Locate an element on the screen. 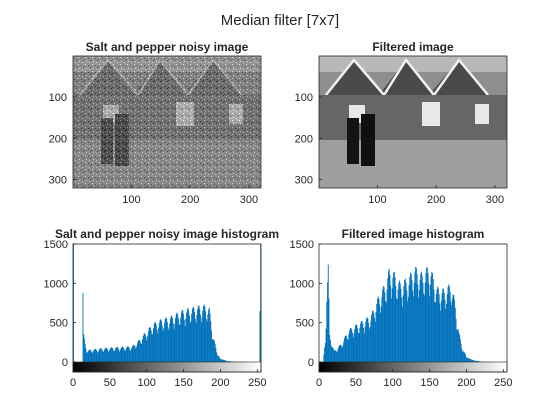 The image size is (560, 420). y-tick-label: 500 is located at coordinates (305, 324).